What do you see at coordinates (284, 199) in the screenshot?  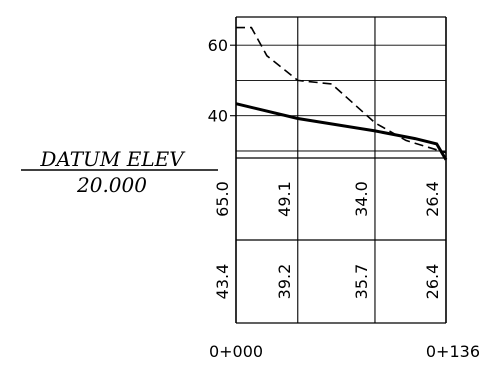 I see `table-cell: 49.1` at bounding box center [284, 199].